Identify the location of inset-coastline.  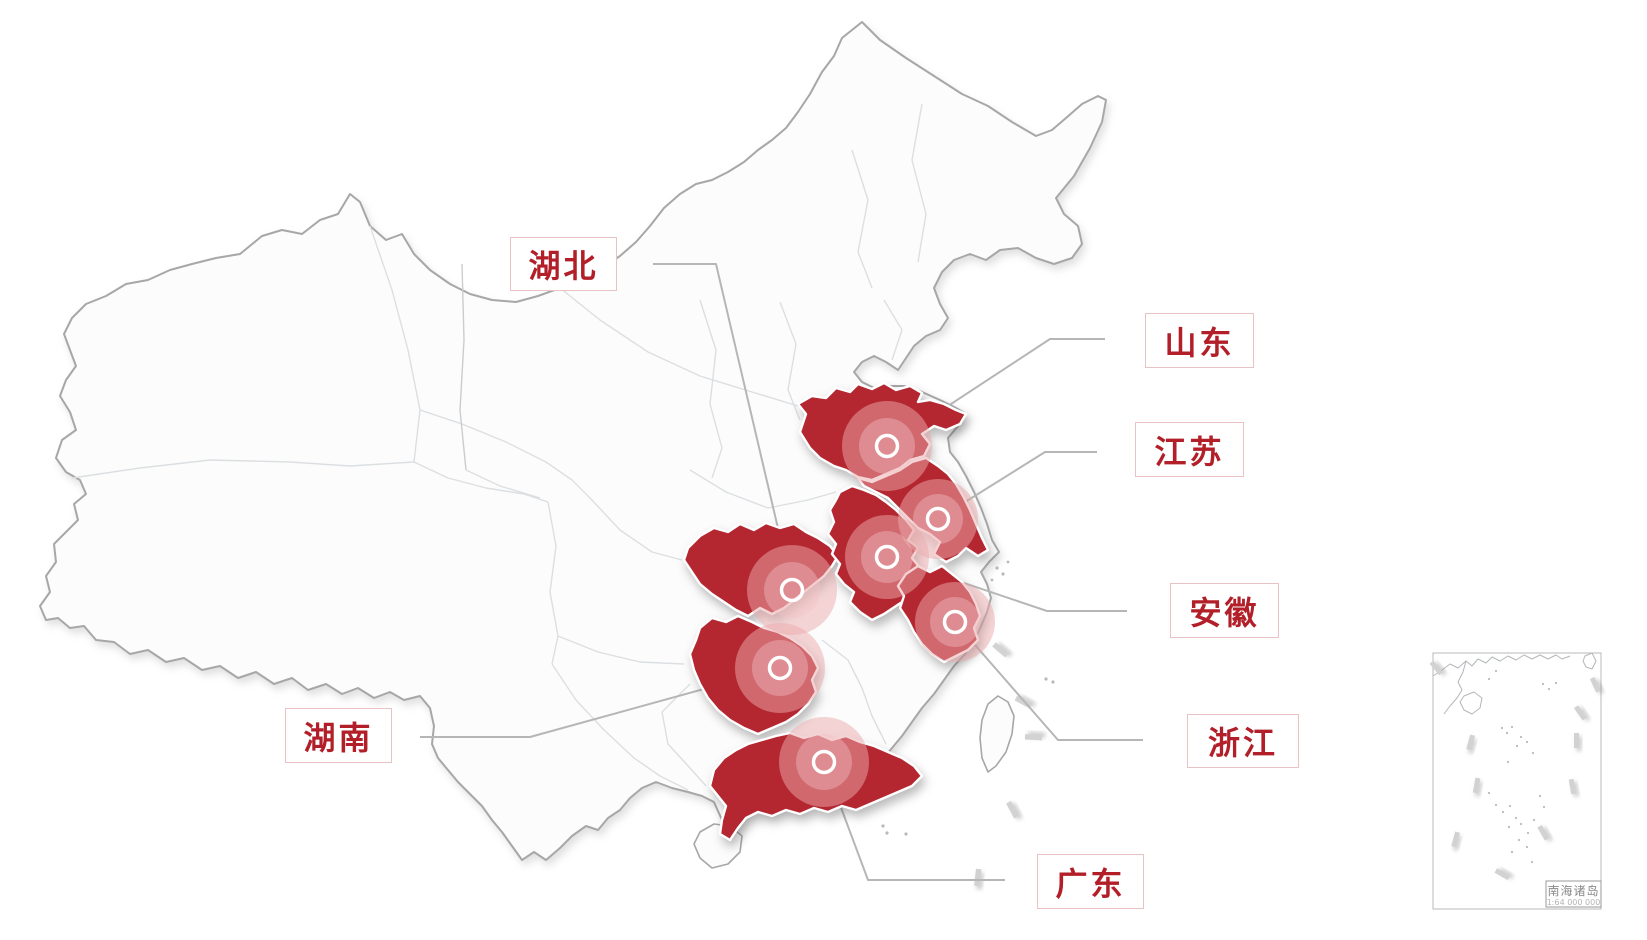
(1501, 665).